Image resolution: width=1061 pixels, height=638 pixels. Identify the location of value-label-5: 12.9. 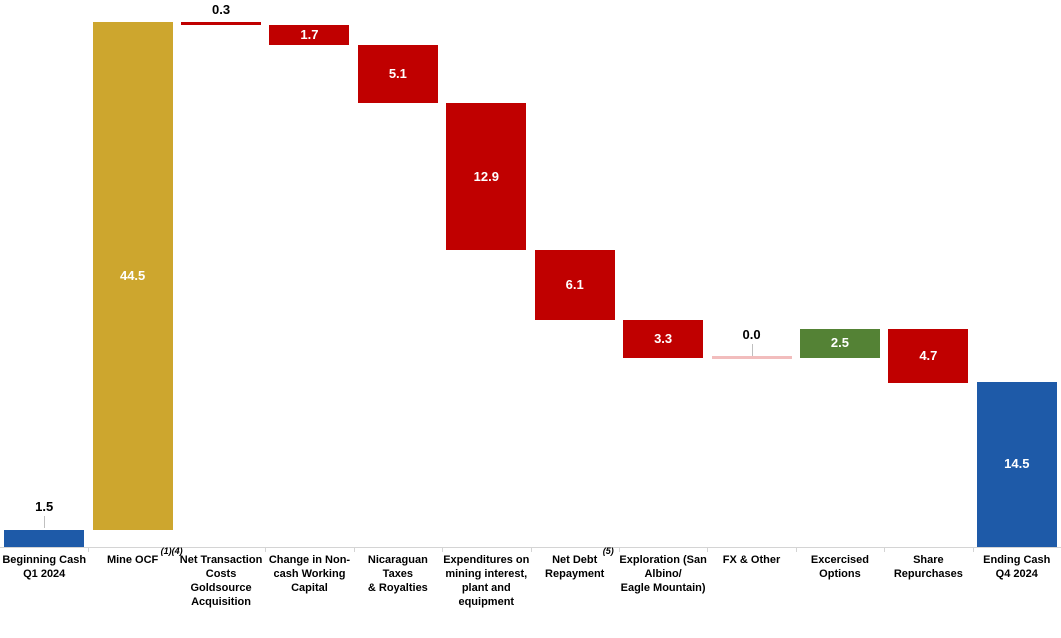
(486, 176).